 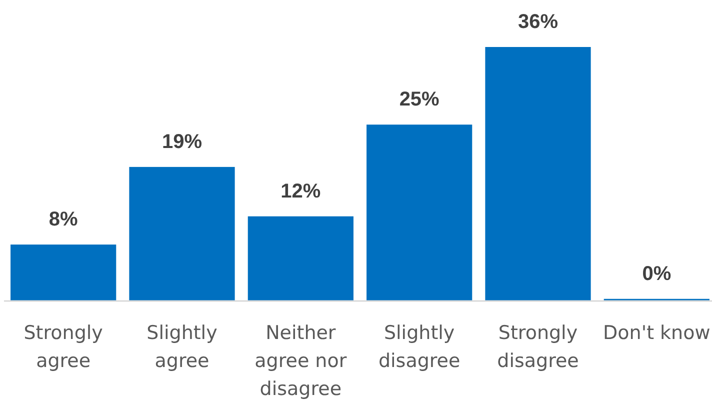 What do you see at coordinates (300, 191) in the screenshot?
I see `data-label: 12%` at bounding box center [300, 191].